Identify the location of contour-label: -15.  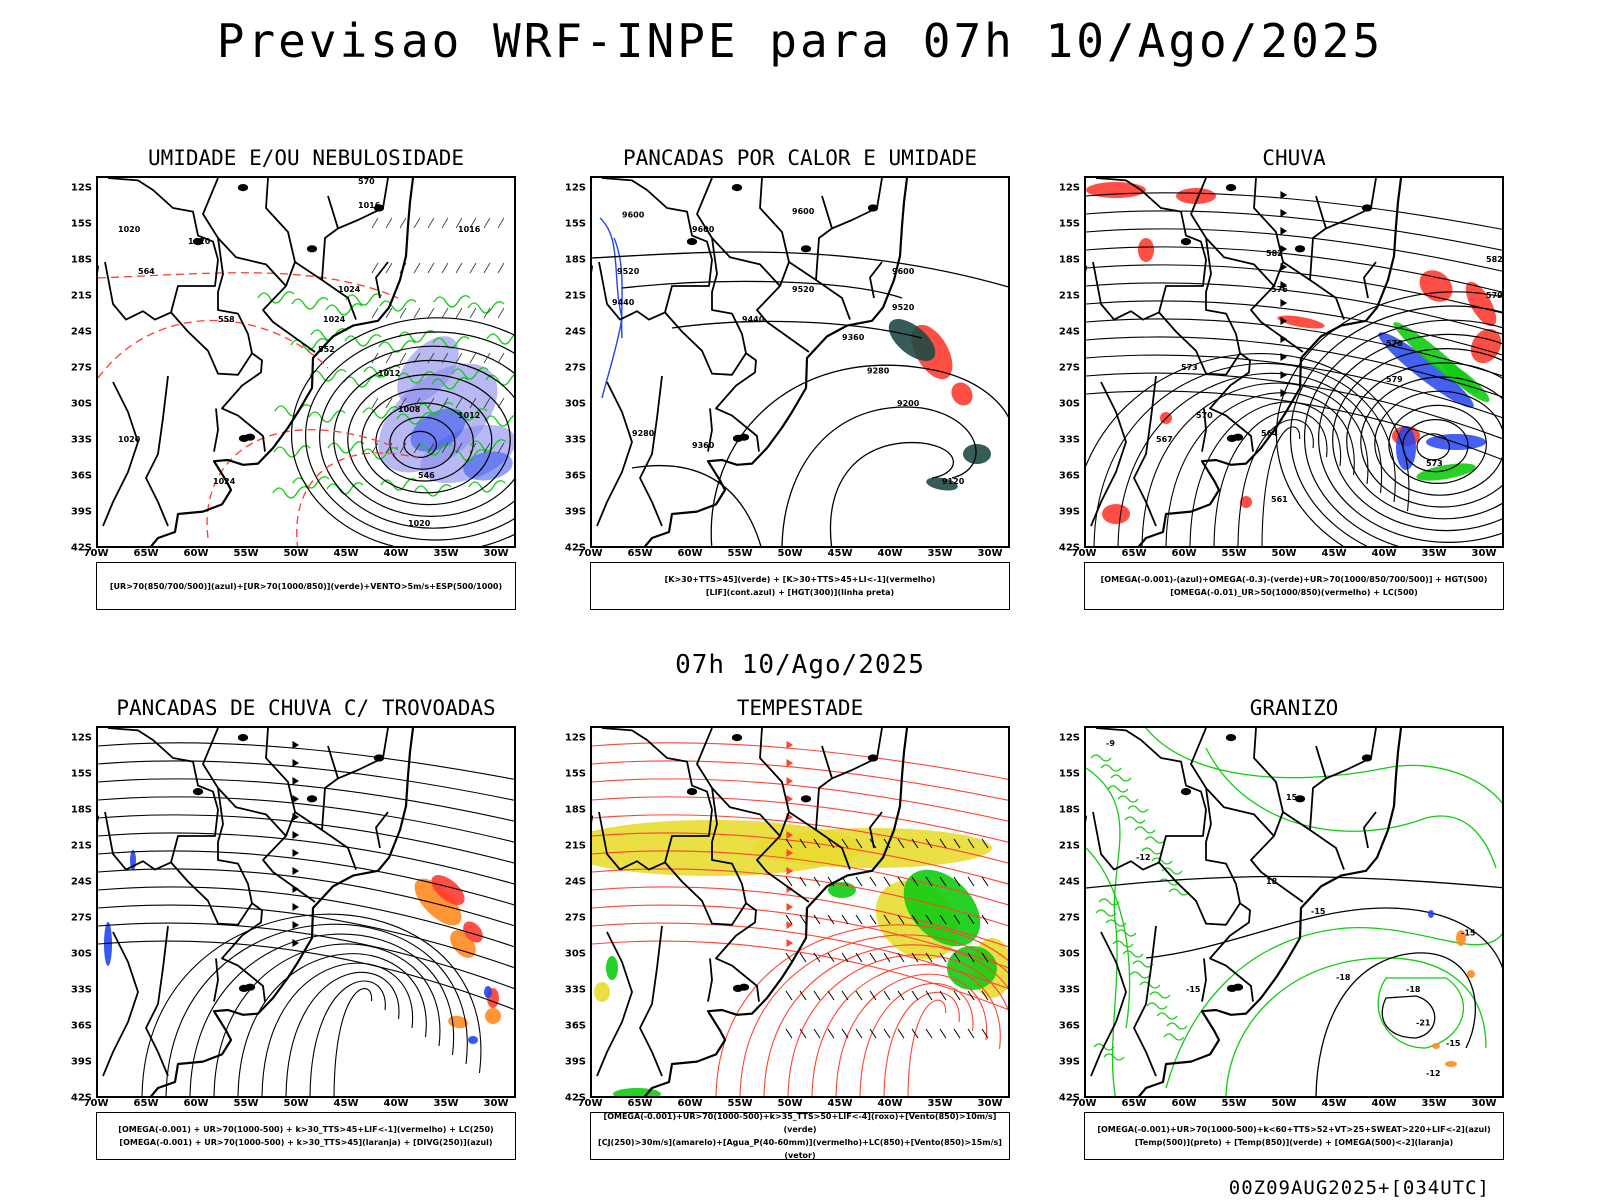
(1318, 911).